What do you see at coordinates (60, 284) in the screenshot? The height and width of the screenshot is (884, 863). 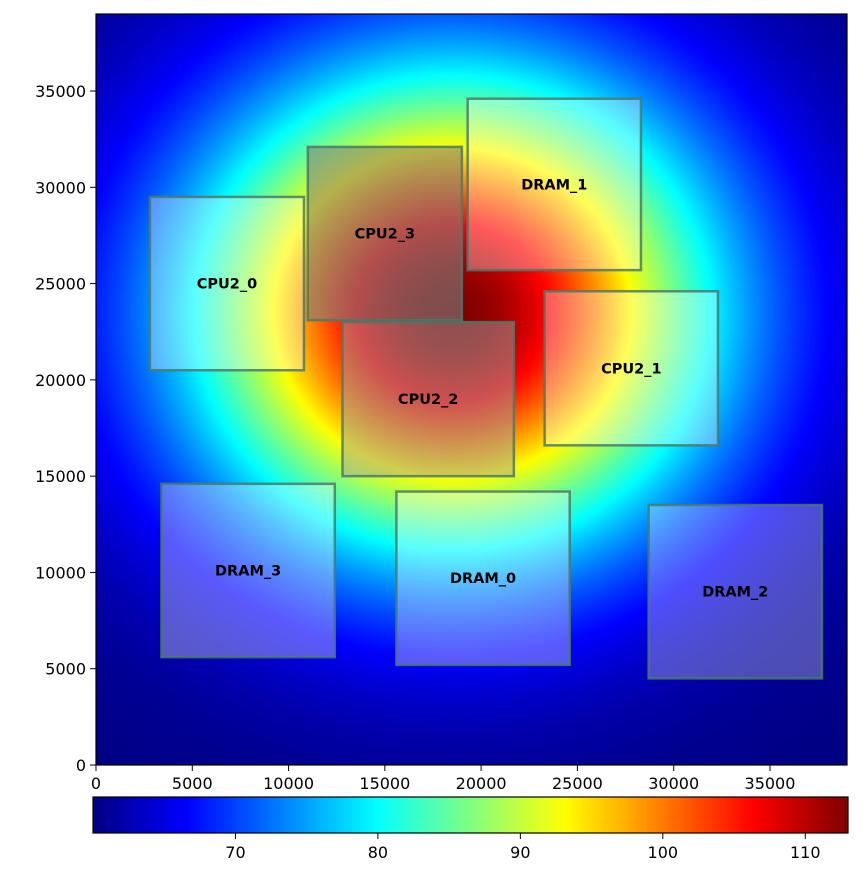 I see `y-tick-label: 25000` at bounding box center [60, 284].